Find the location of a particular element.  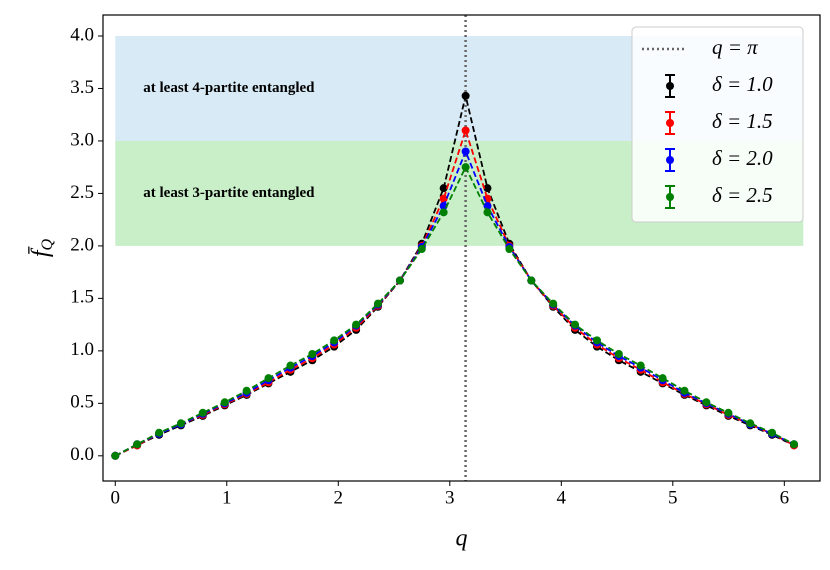

y-tick-label: 1.5 is located at coordinates (82, 297).